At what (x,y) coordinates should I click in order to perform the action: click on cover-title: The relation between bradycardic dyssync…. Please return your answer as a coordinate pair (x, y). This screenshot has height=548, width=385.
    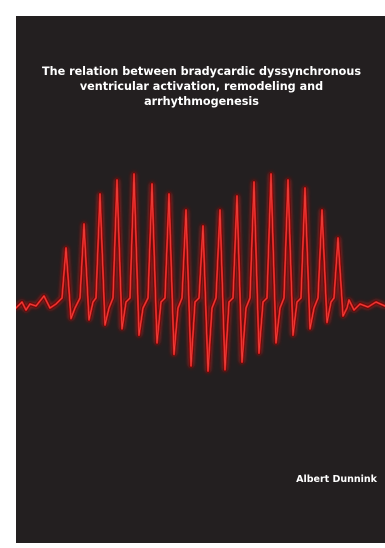
    Looking at the image, I should click on (201, 86).